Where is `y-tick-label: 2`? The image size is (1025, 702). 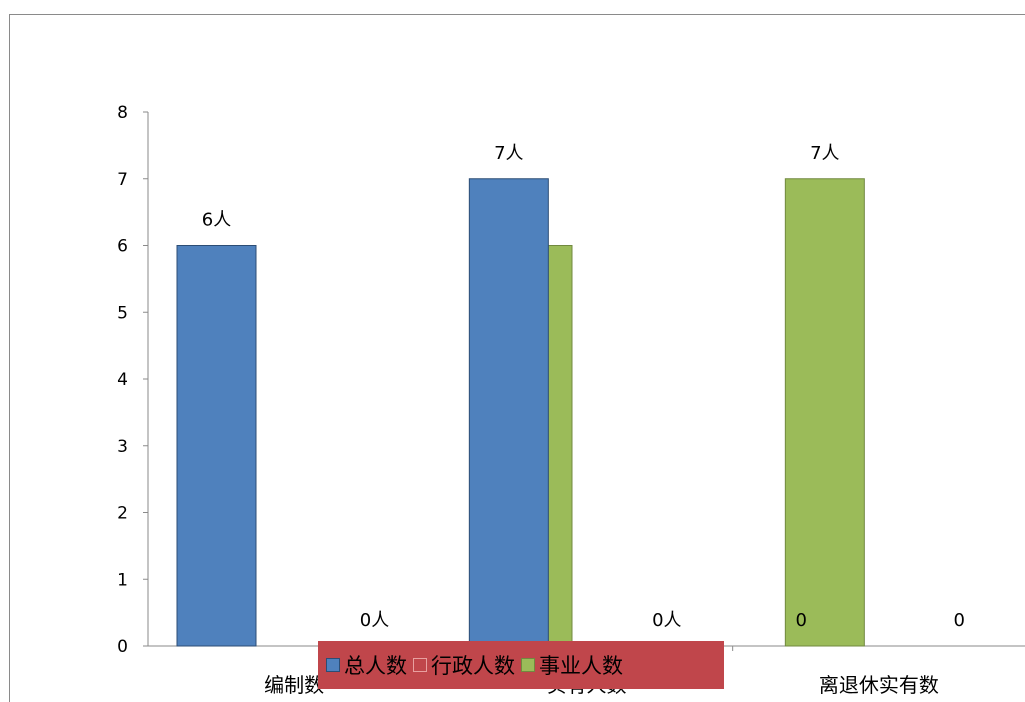 y-tick-label: 2 is located at coordinates (122, 514).